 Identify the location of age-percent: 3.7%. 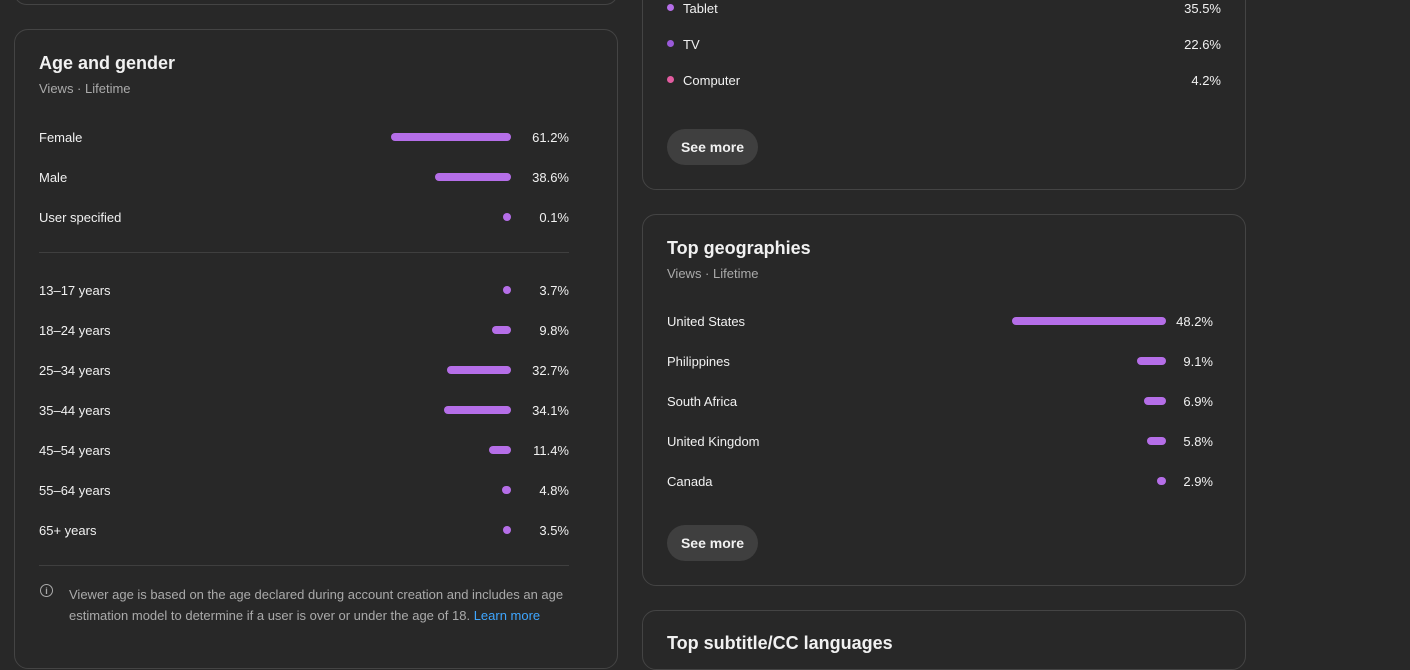
(554, 290).